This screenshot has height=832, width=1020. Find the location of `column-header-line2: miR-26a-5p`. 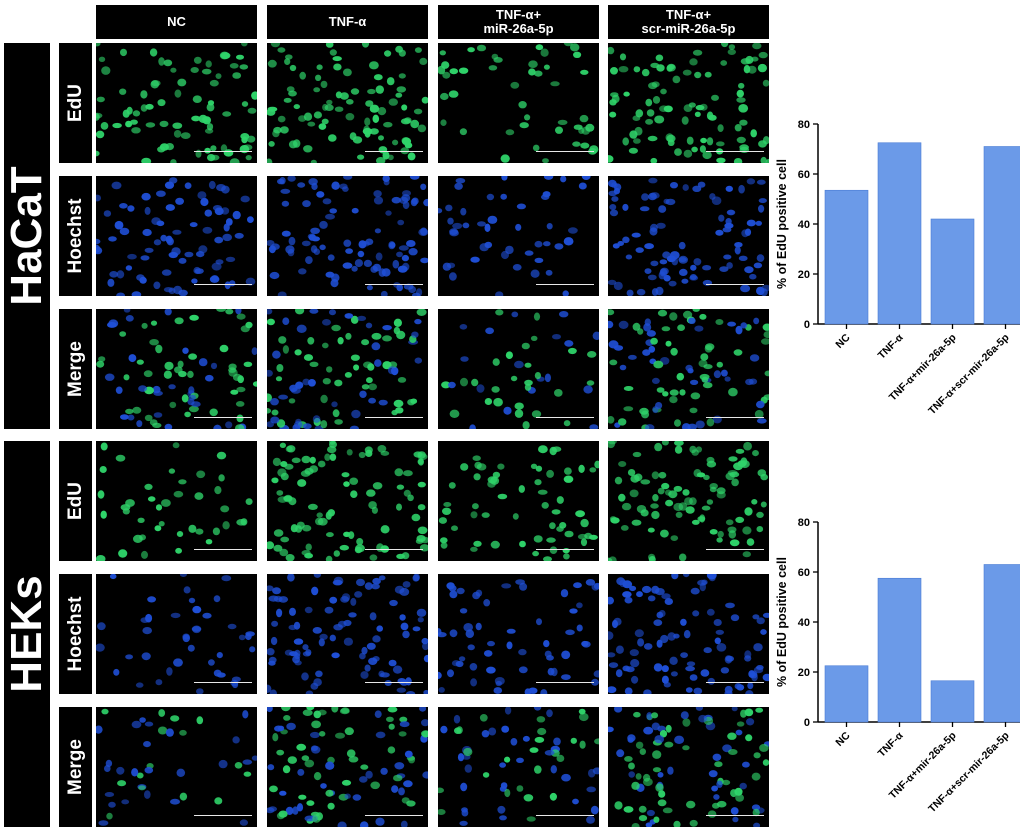

column-header-line2: miR-26a-5p is located at coordinates (518, 28).